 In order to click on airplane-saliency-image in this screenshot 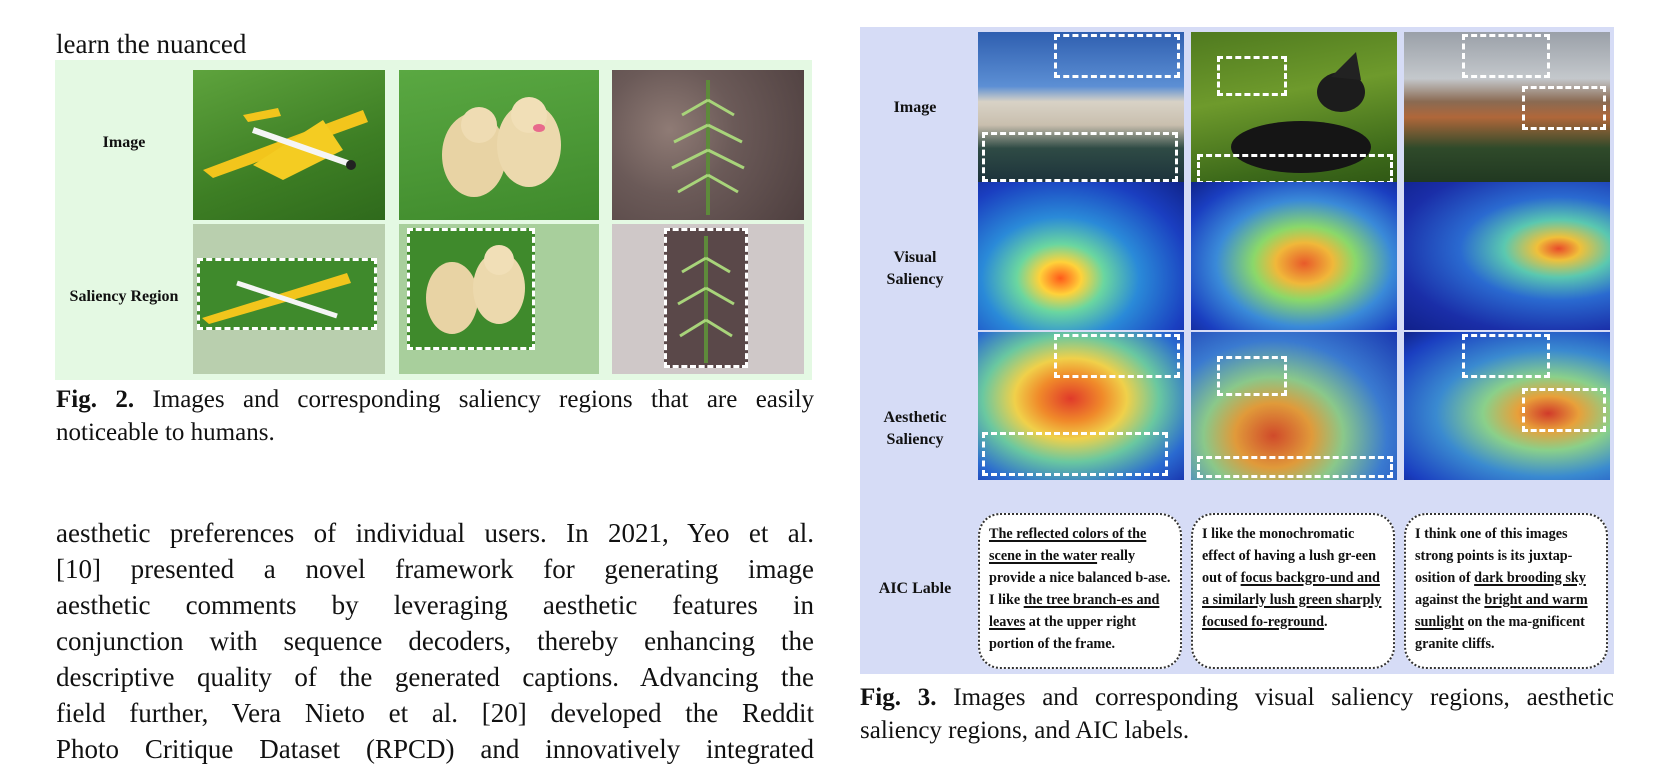, I will do `click(289, 299)`.